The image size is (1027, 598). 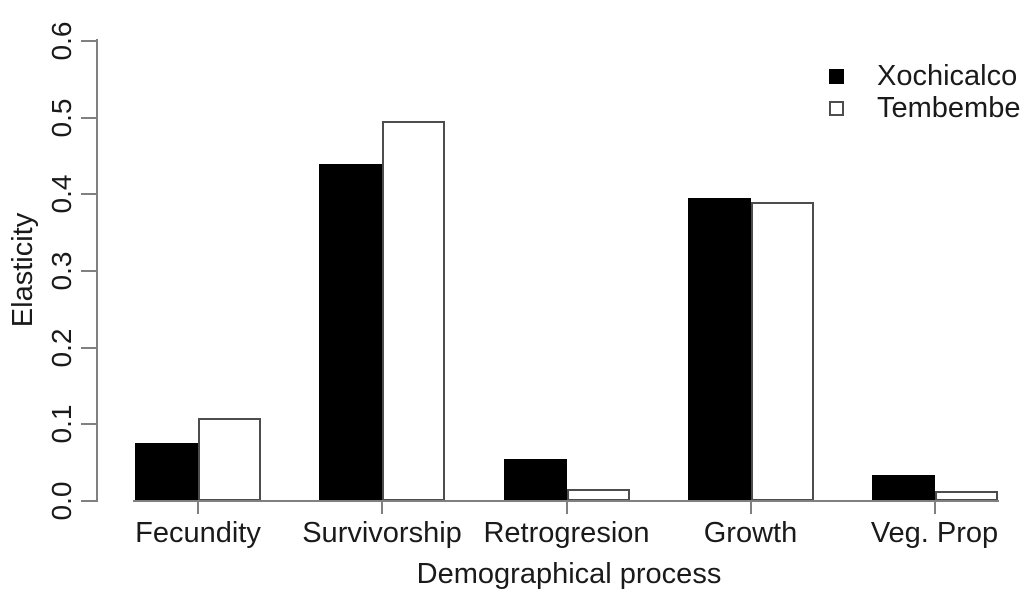 What do you see at coordinates (61, 41) in the screenshot?
I see `y-tick-label-0.6: 0.6` at bounding box center [61, 41].